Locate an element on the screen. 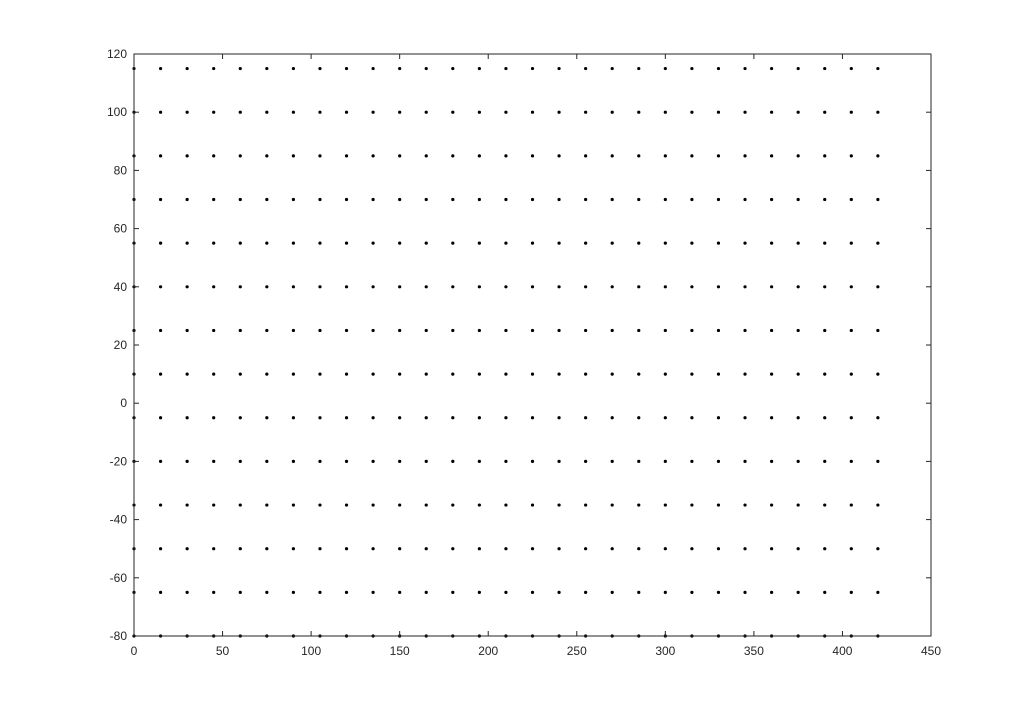 This screenshot has width=1030, height=716. y-tick-label: 100 is located at coordinates (117, 112).